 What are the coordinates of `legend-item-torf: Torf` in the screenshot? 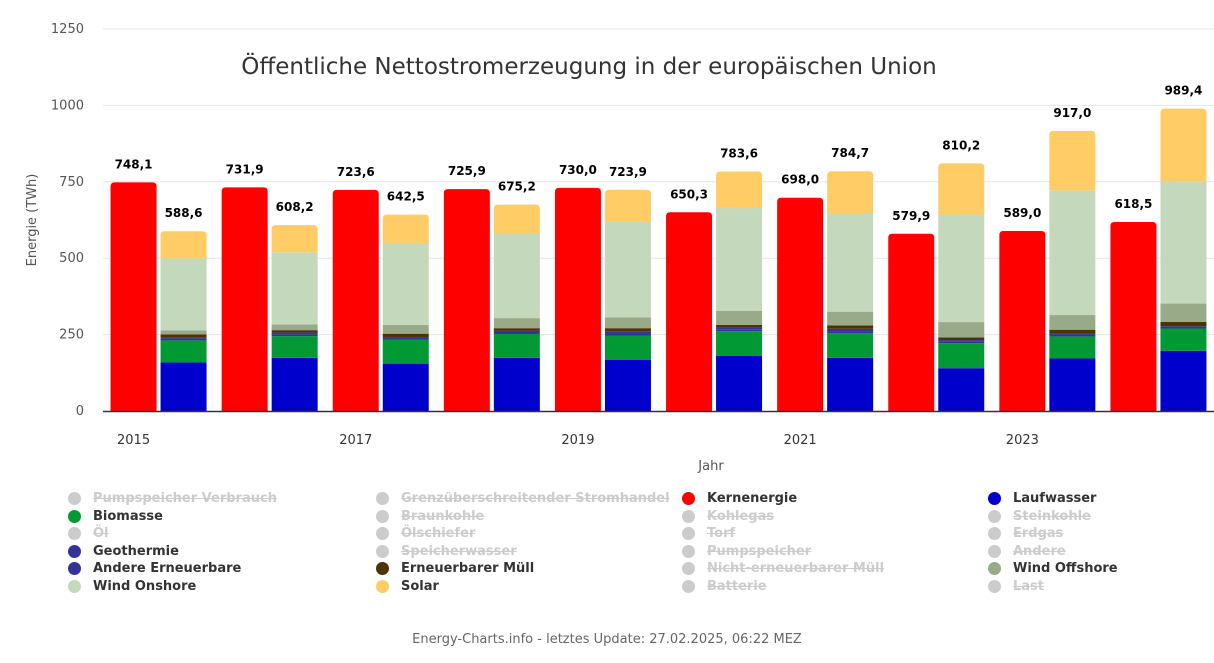 It's located at (835, 534).